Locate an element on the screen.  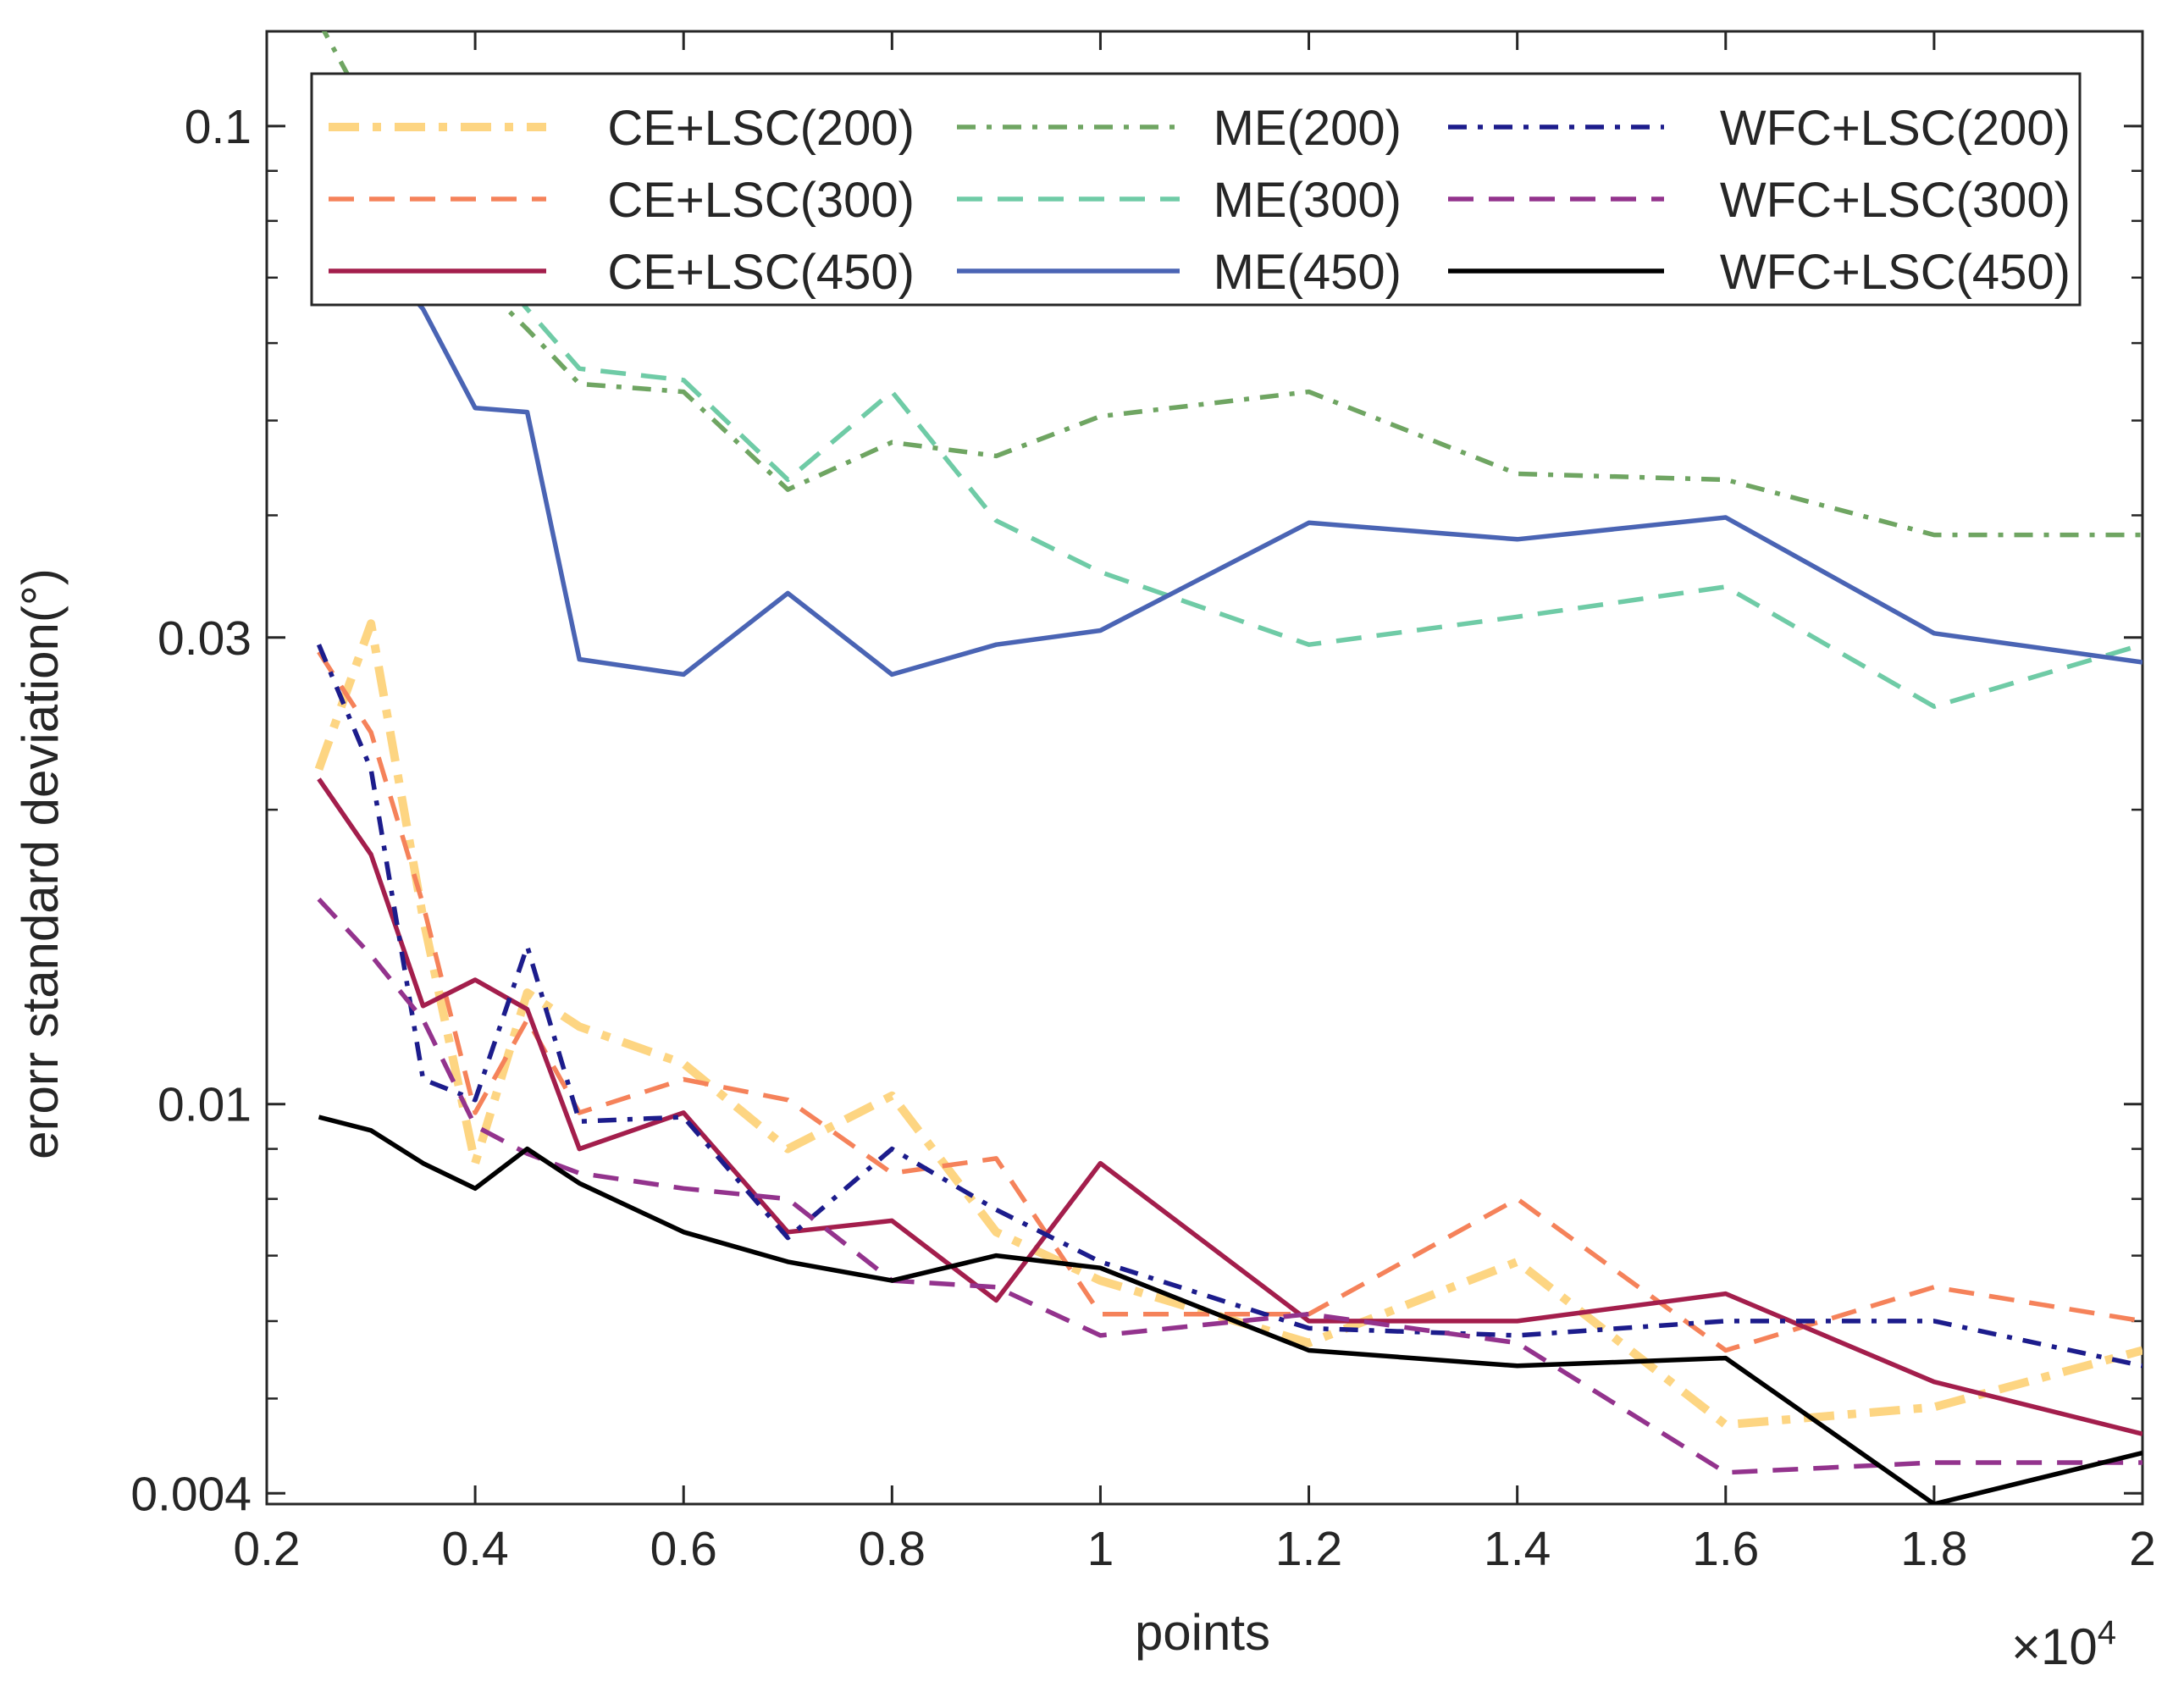
legend-box is located at coordinates (1196, 189).